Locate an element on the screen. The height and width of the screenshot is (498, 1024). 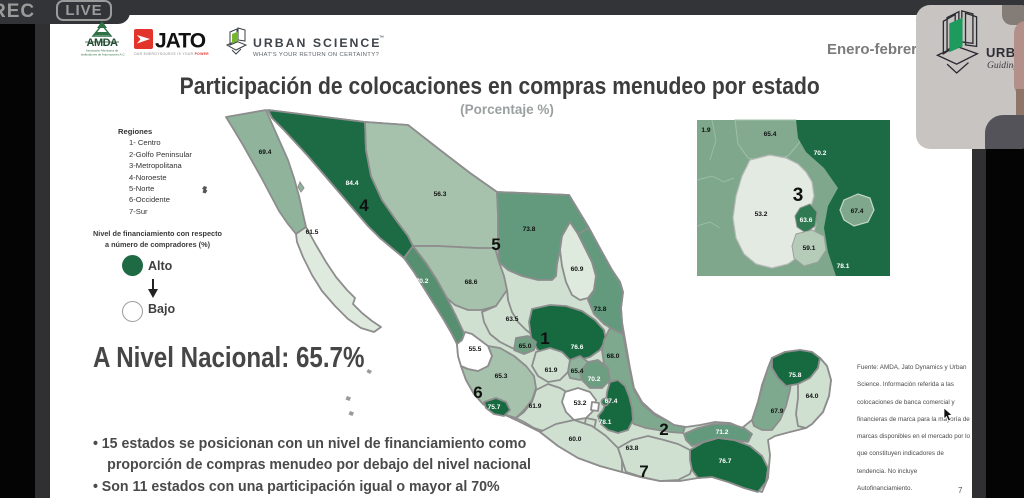
svg-text: 75.7 is located at coordinates (494, 407).